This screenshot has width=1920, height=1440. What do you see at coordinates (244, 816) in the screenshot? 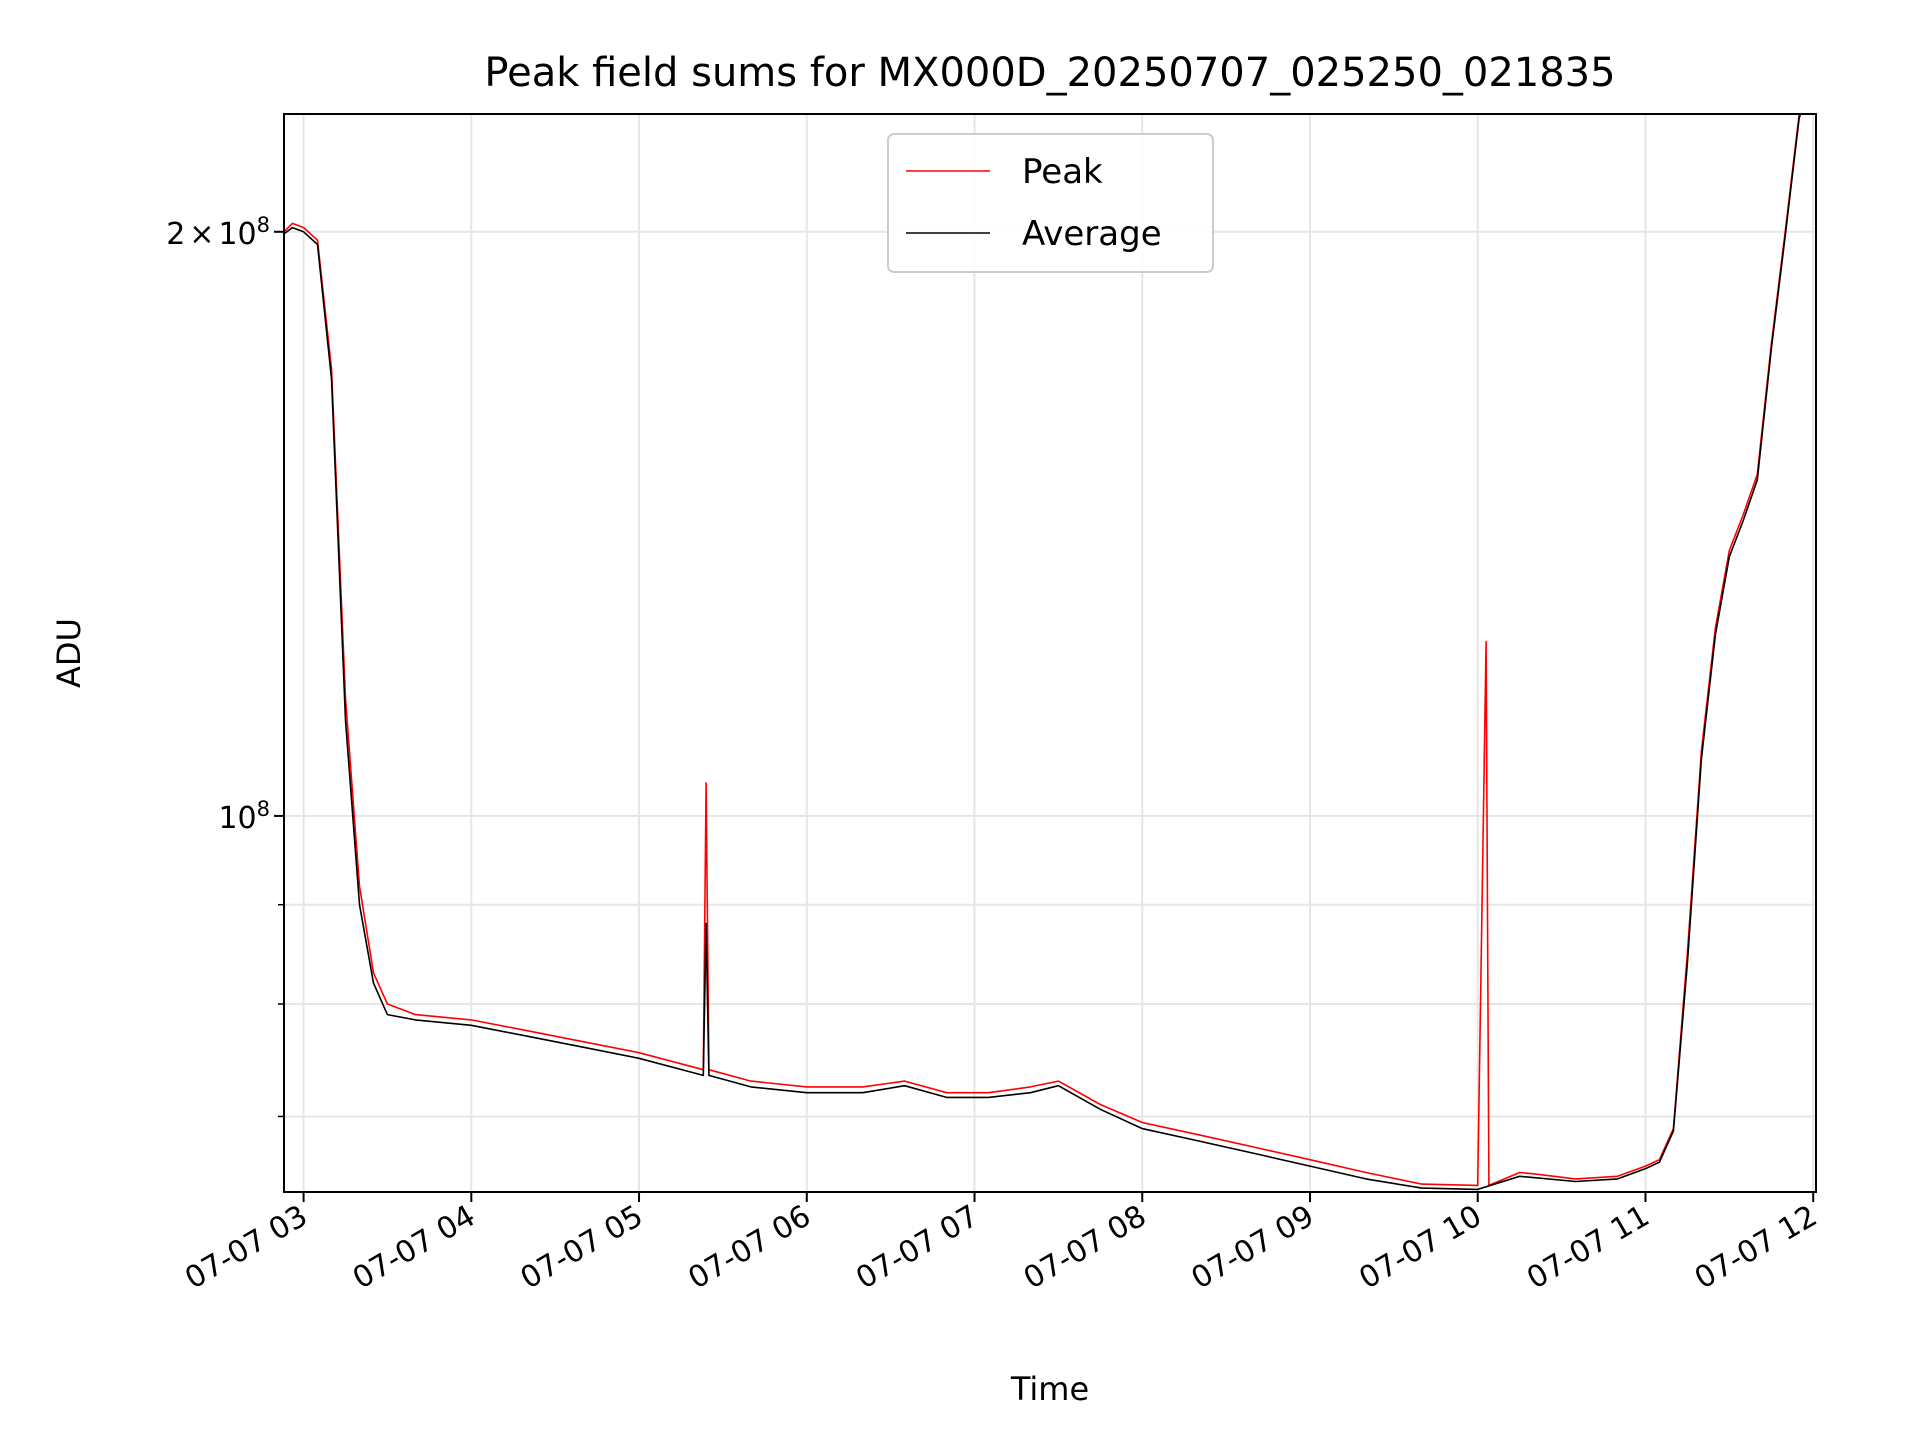
I see `y-tick-label: 108` at bounding box center [244, 816].